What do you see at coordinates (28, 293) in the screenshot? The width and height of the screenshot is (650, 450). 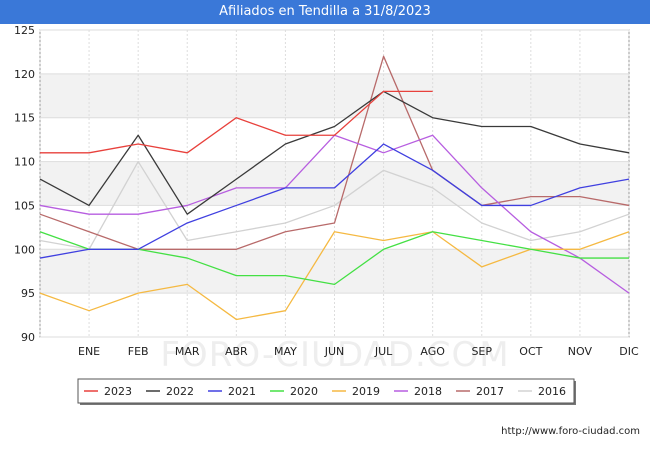 I see `y-tick-label: 95` at bounding box center [28, 293].